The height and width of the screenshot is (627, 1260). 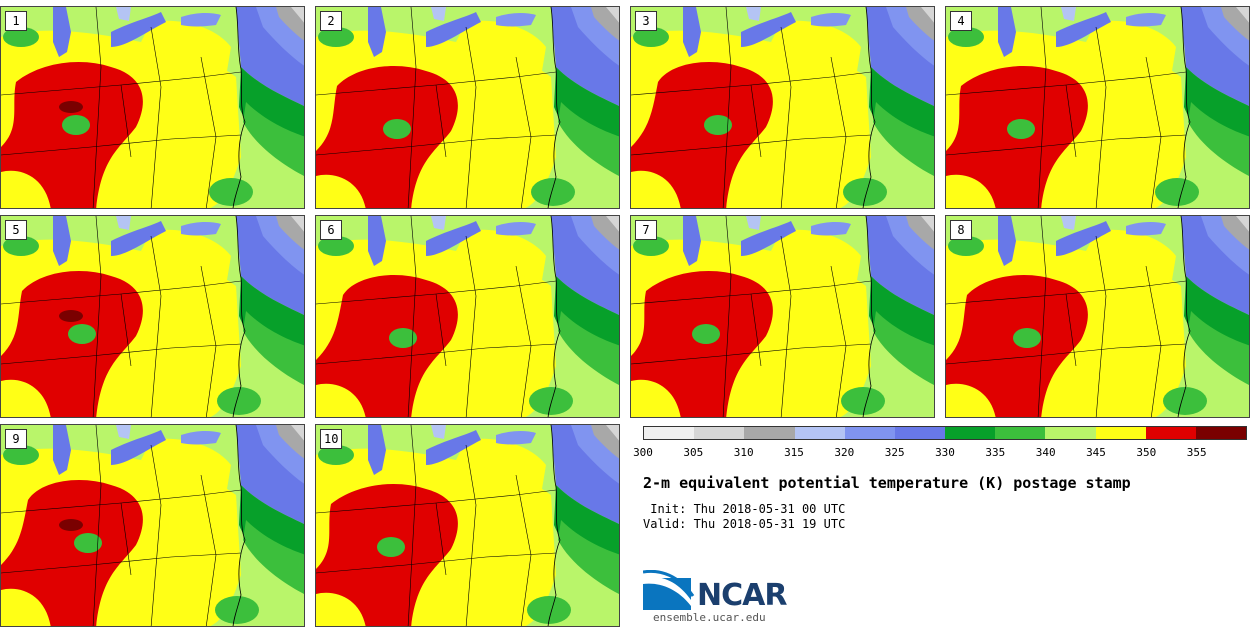 I want to click on valid-time: Valid: Thu 2018-05-31 19 UTC, so click(x=744, y=524).